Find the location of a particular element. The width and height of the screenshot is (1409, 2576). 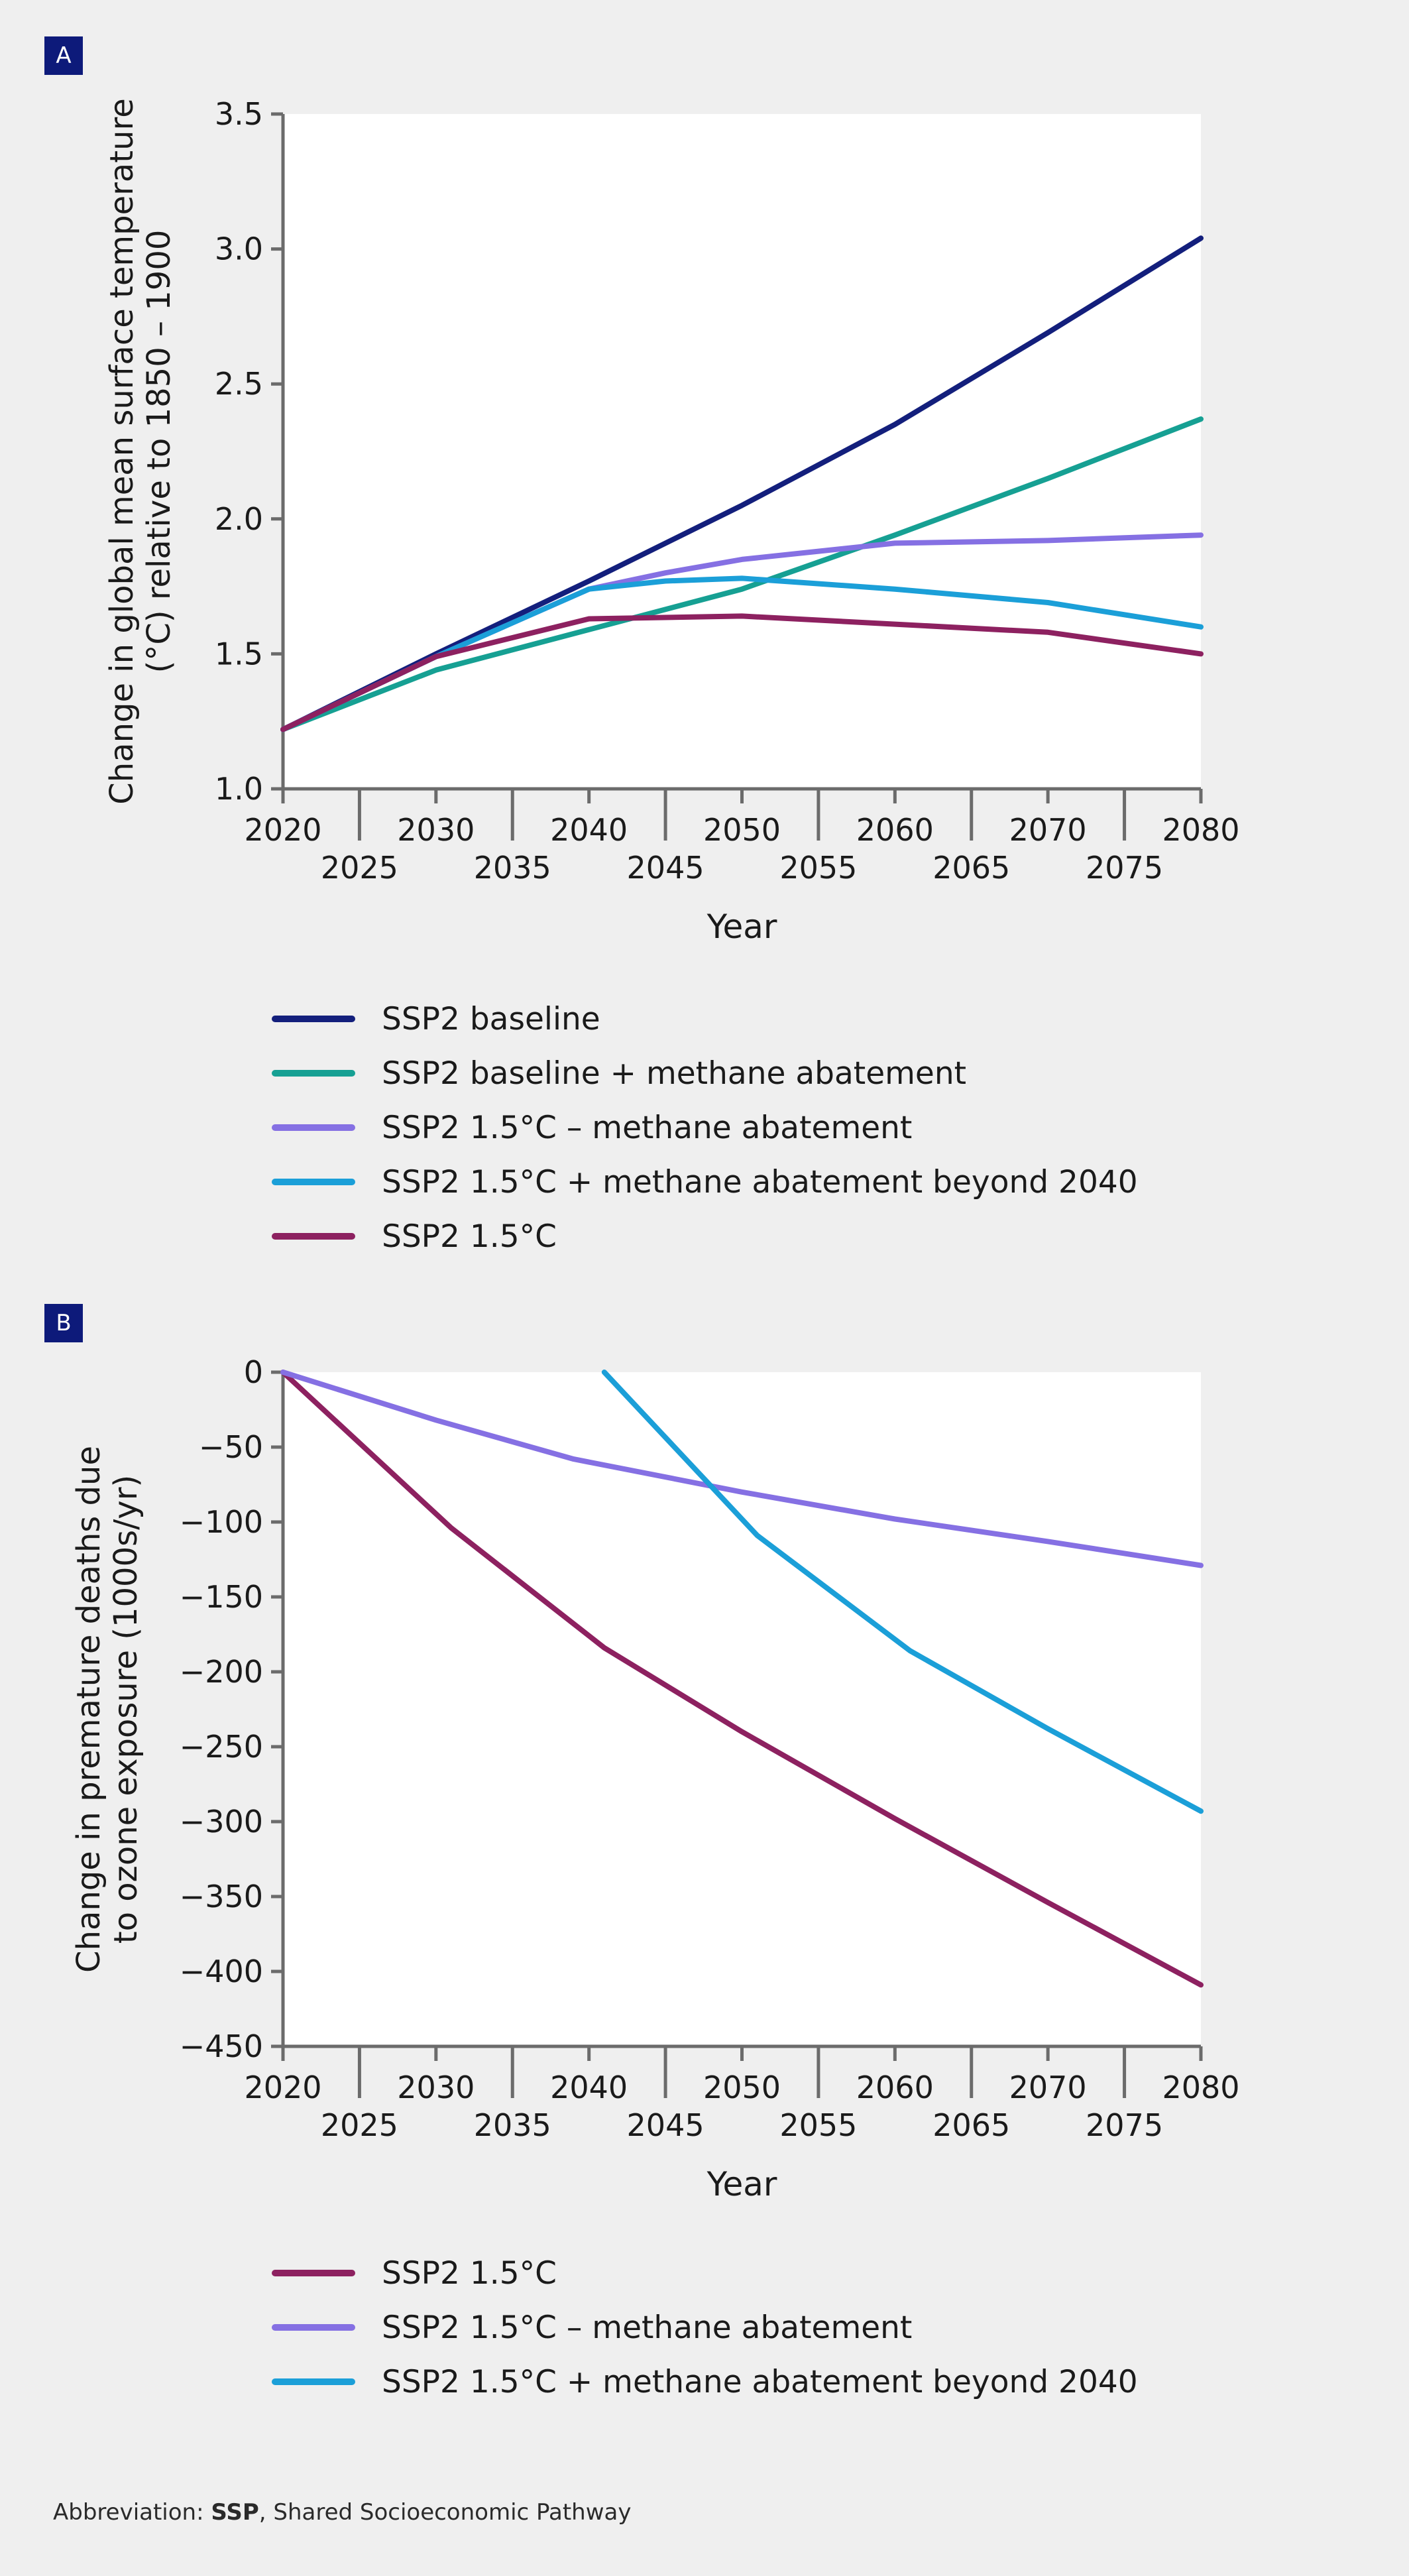

y-axis-label-line: (°C) relative to 1850 – 1900 is located at coordinates (159, 452).